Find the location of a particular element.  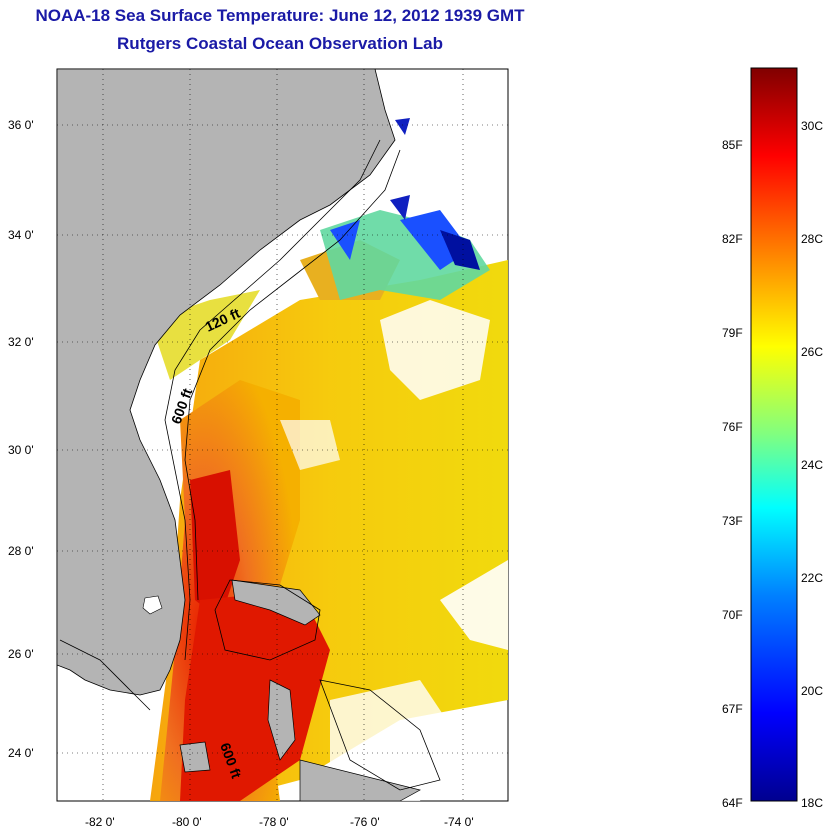

lon-tick: -82 0' is located at coordinates (100, 822).